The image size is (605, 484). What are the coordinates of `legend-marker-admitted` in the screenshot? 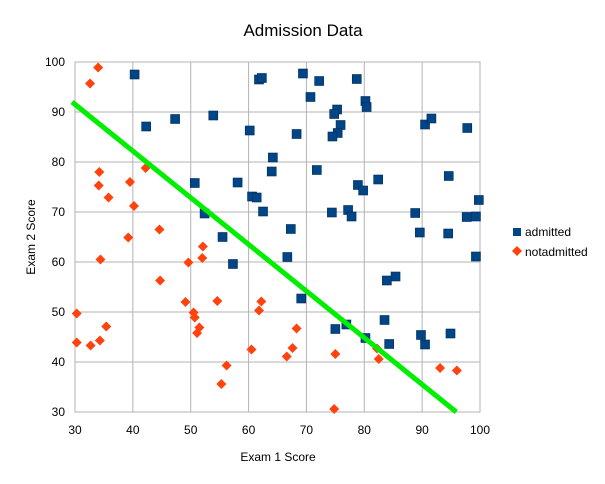 It's located at (517, 232).